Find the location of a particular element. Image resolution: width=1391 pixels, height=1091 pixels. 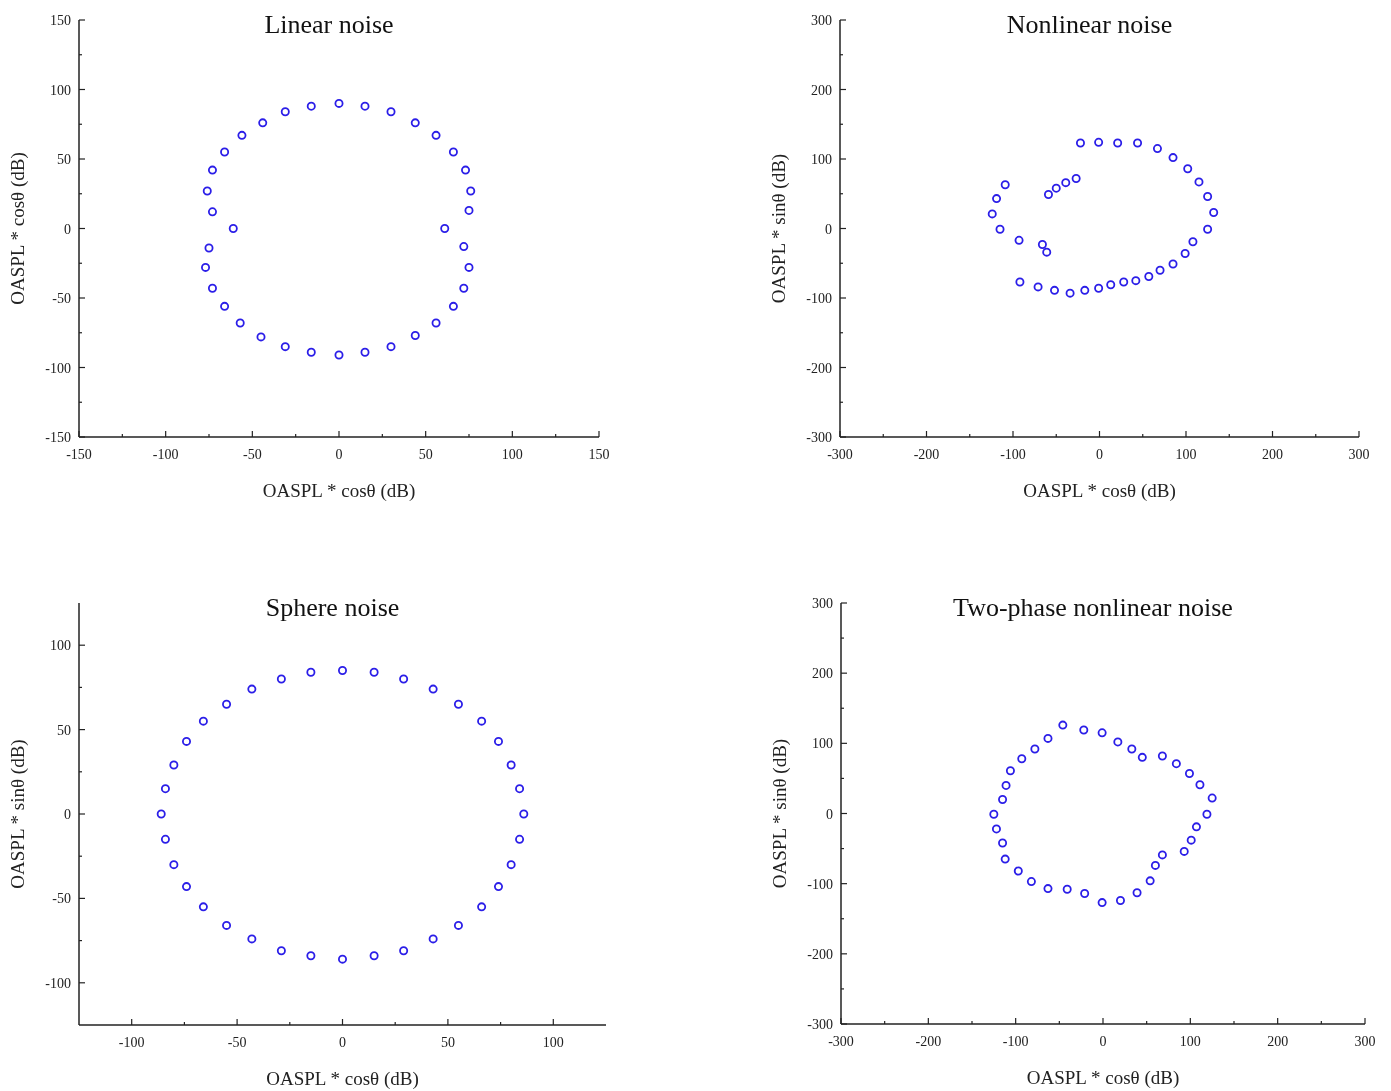

y-tick-label: -200 is located at coordinates (820, 954).